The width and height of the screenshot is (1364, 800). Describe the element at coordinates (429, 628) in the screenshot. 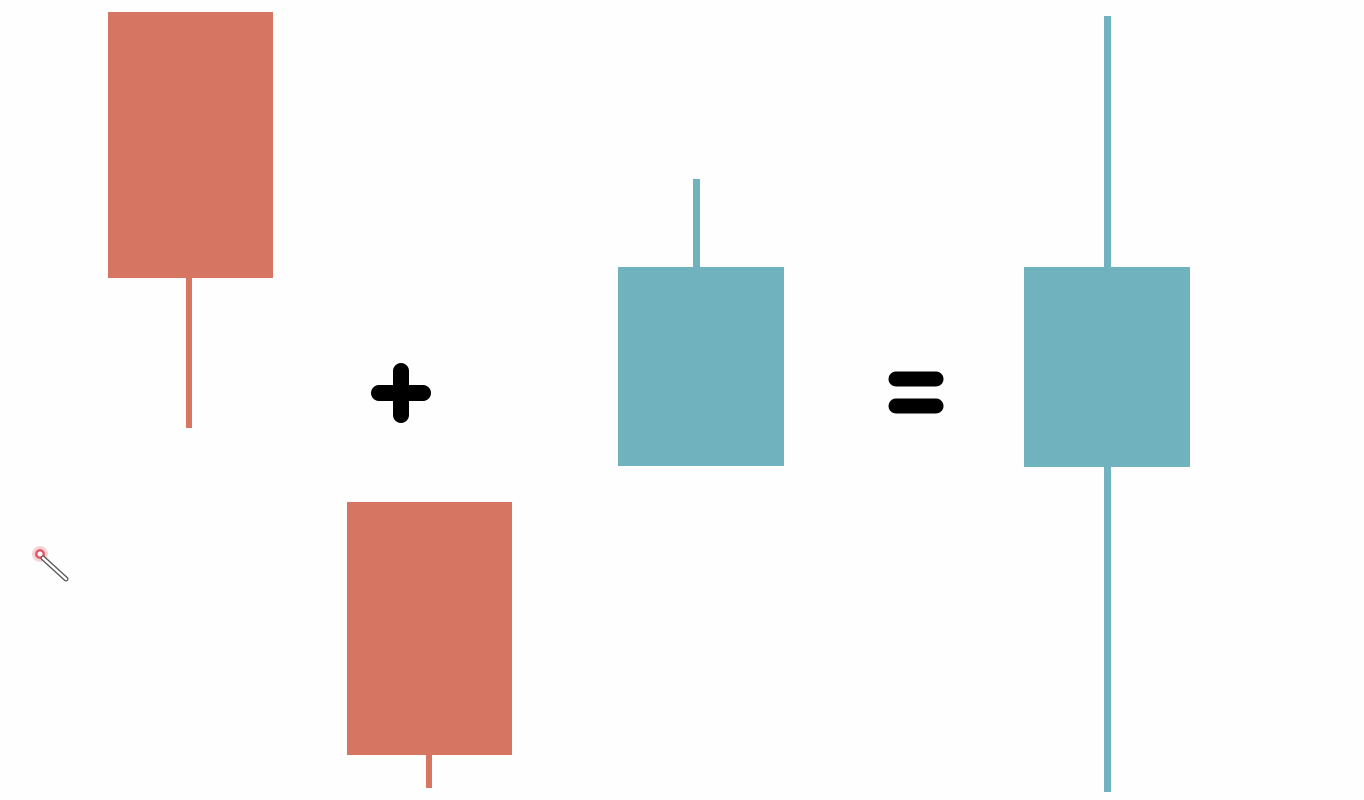

I see `candle-2-body` at that location.